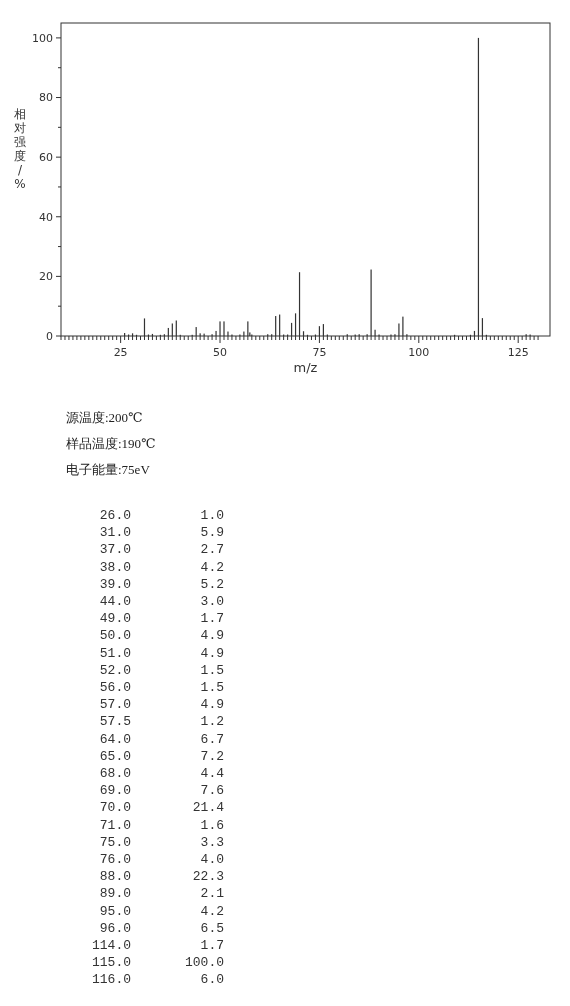  What do you see at coordinates (208, 877) in the screenshot?
I see `text: 22.3` at bounding box center [208, 877].